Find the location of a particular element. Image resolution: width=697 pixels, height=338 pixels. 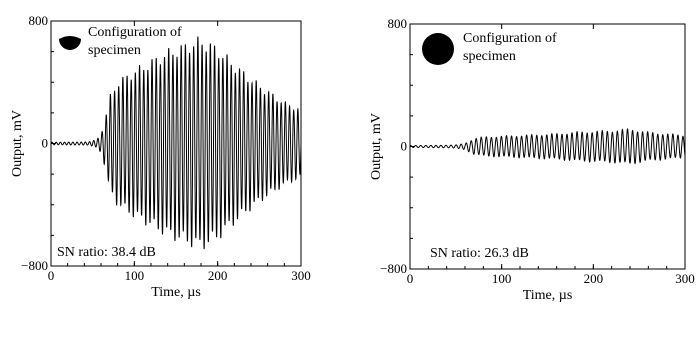

specimen-disc-icon is located at coordinates (438, 49).